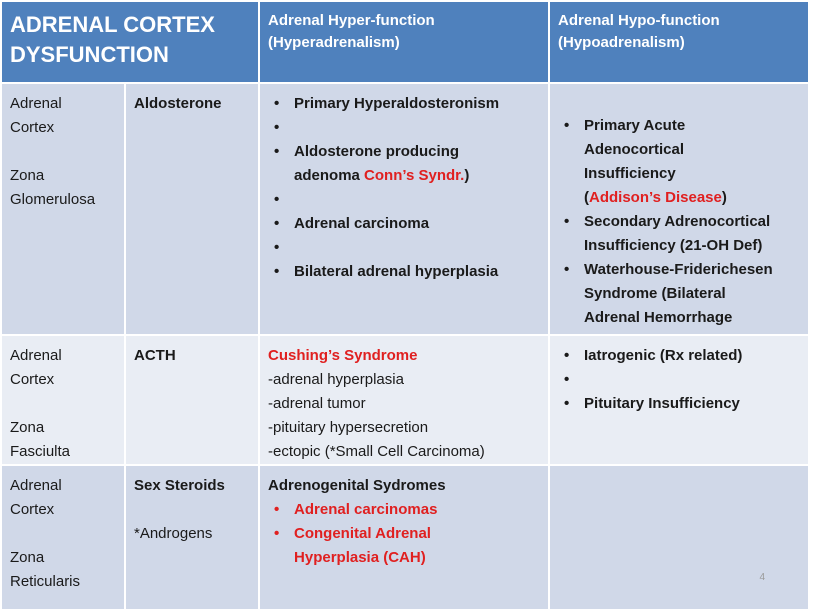 Image resolution: width=813 pixels, height=611 pixels. I want to click on organ-cell: Adrenal Cortex Zona Reticularis, so click(63, 537).